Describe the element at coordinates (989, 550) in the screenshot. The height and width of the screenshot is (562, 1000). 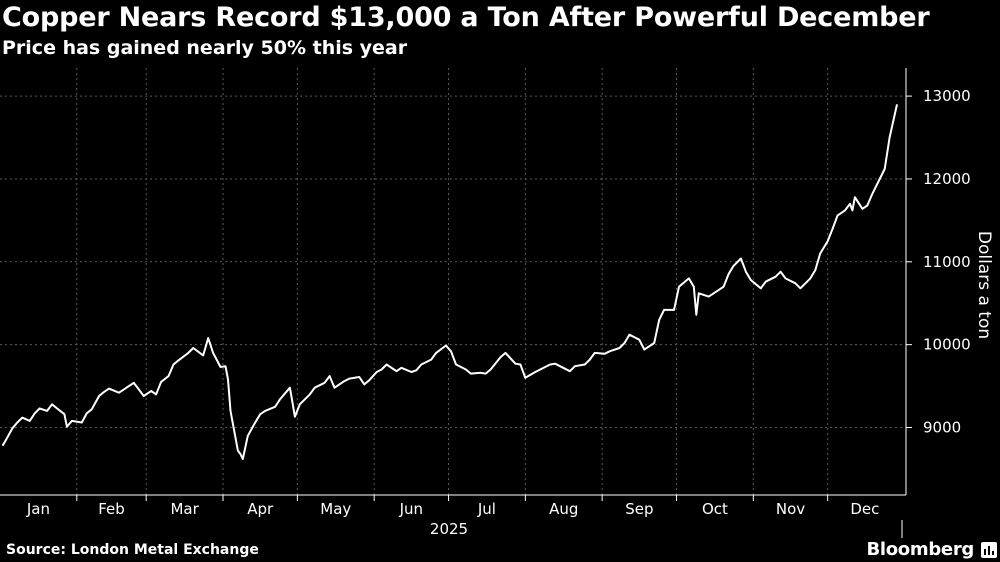
I see `bloomberg-mark-icon` at that location.